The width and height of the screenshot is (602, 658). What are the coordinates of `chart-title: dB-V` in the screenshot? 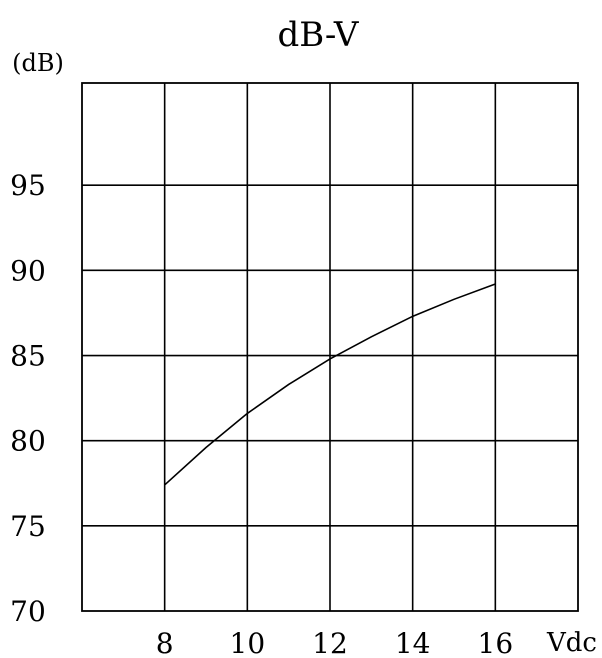 It's located at (319, 35).